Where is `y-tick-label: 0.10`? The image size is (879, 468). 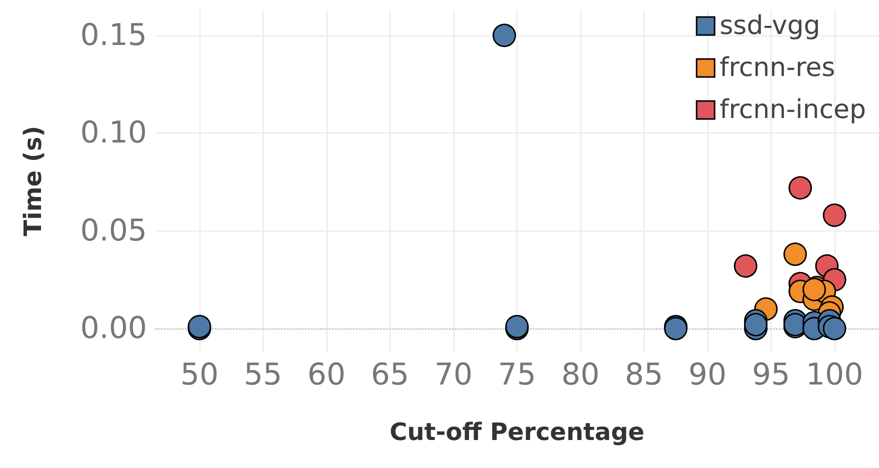 y-tick-label: 0.10 is located at coordinates (113, 133).